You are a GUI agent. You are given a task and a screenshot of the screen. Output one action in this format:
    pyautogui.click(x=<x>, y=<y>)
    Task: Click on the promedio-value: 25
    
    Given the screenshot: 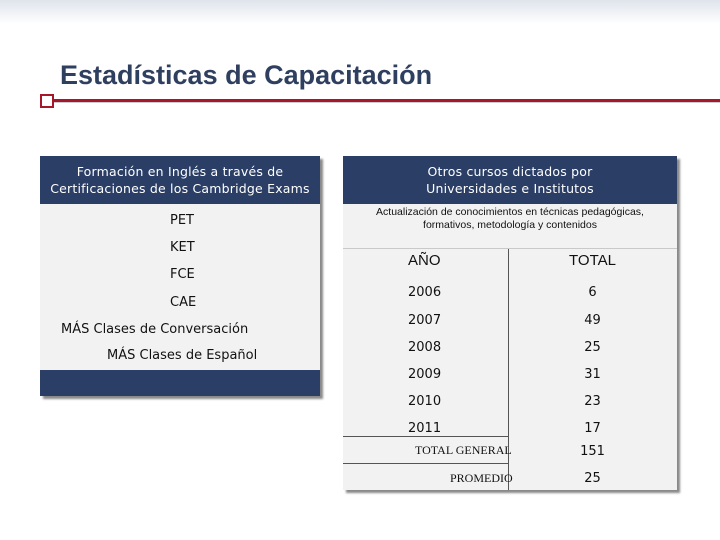 What is the action you would take?
    pyautogui.click(x=592, y=478)
    